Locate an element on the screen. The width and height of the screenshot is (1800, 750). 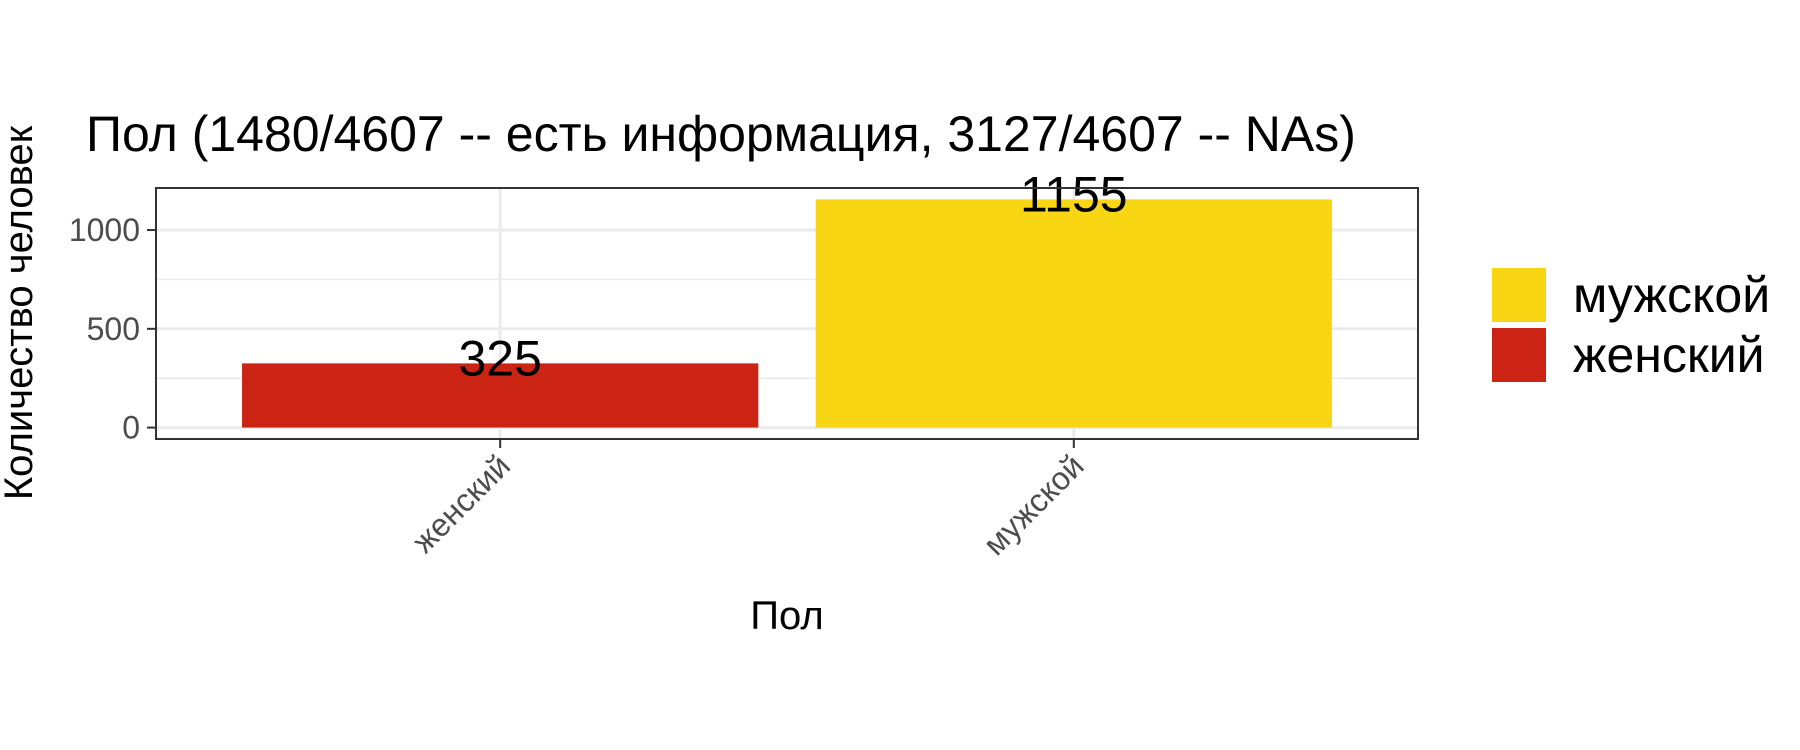
y-tick-label: 500 is located at coordinates (113, 329).